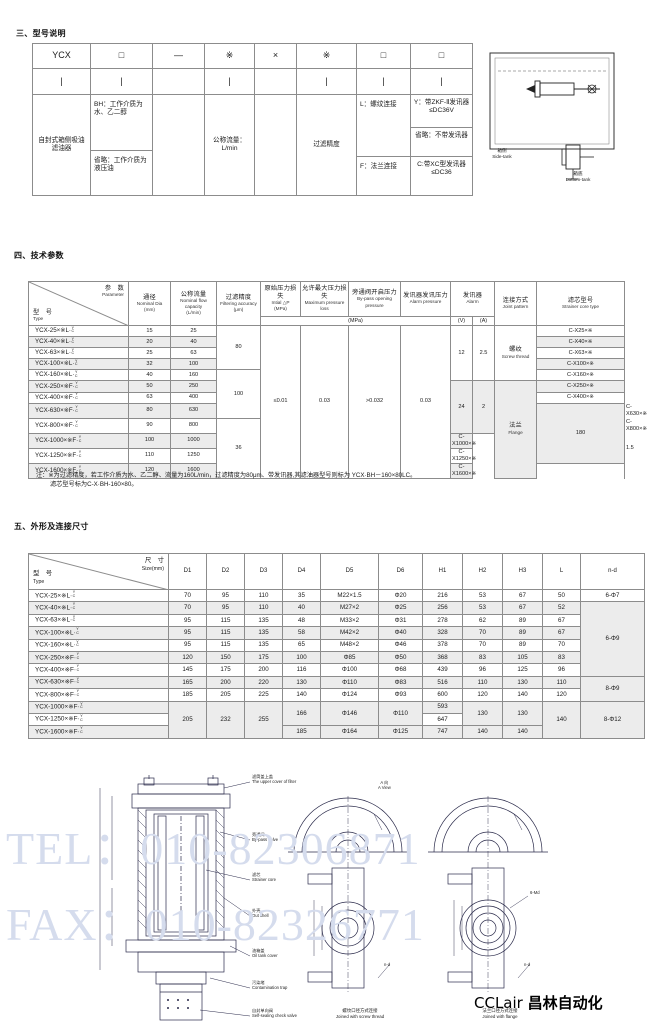 This screenshot has height=1024, width=650. Describe the element at coordinates (482, 633) in the screenshot. I see `dim-cell-h2: 70` at that location.